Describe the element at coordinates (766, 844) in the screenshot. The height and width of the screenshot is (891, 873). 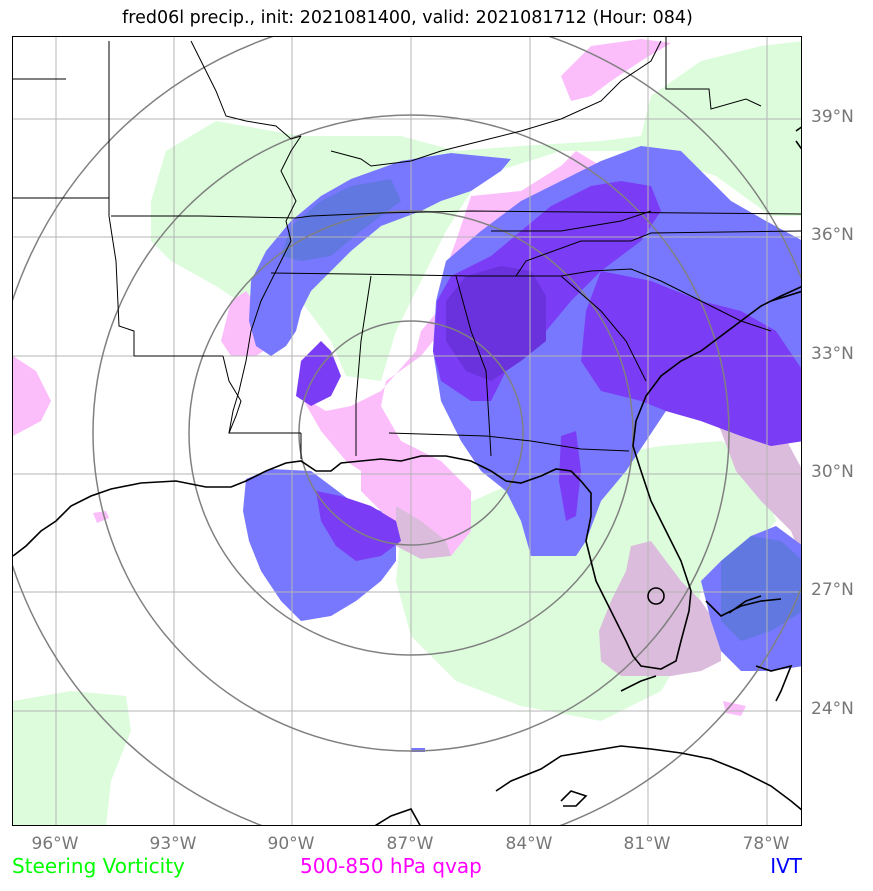
I see `longitude-label-78w: 78°W` at that location.